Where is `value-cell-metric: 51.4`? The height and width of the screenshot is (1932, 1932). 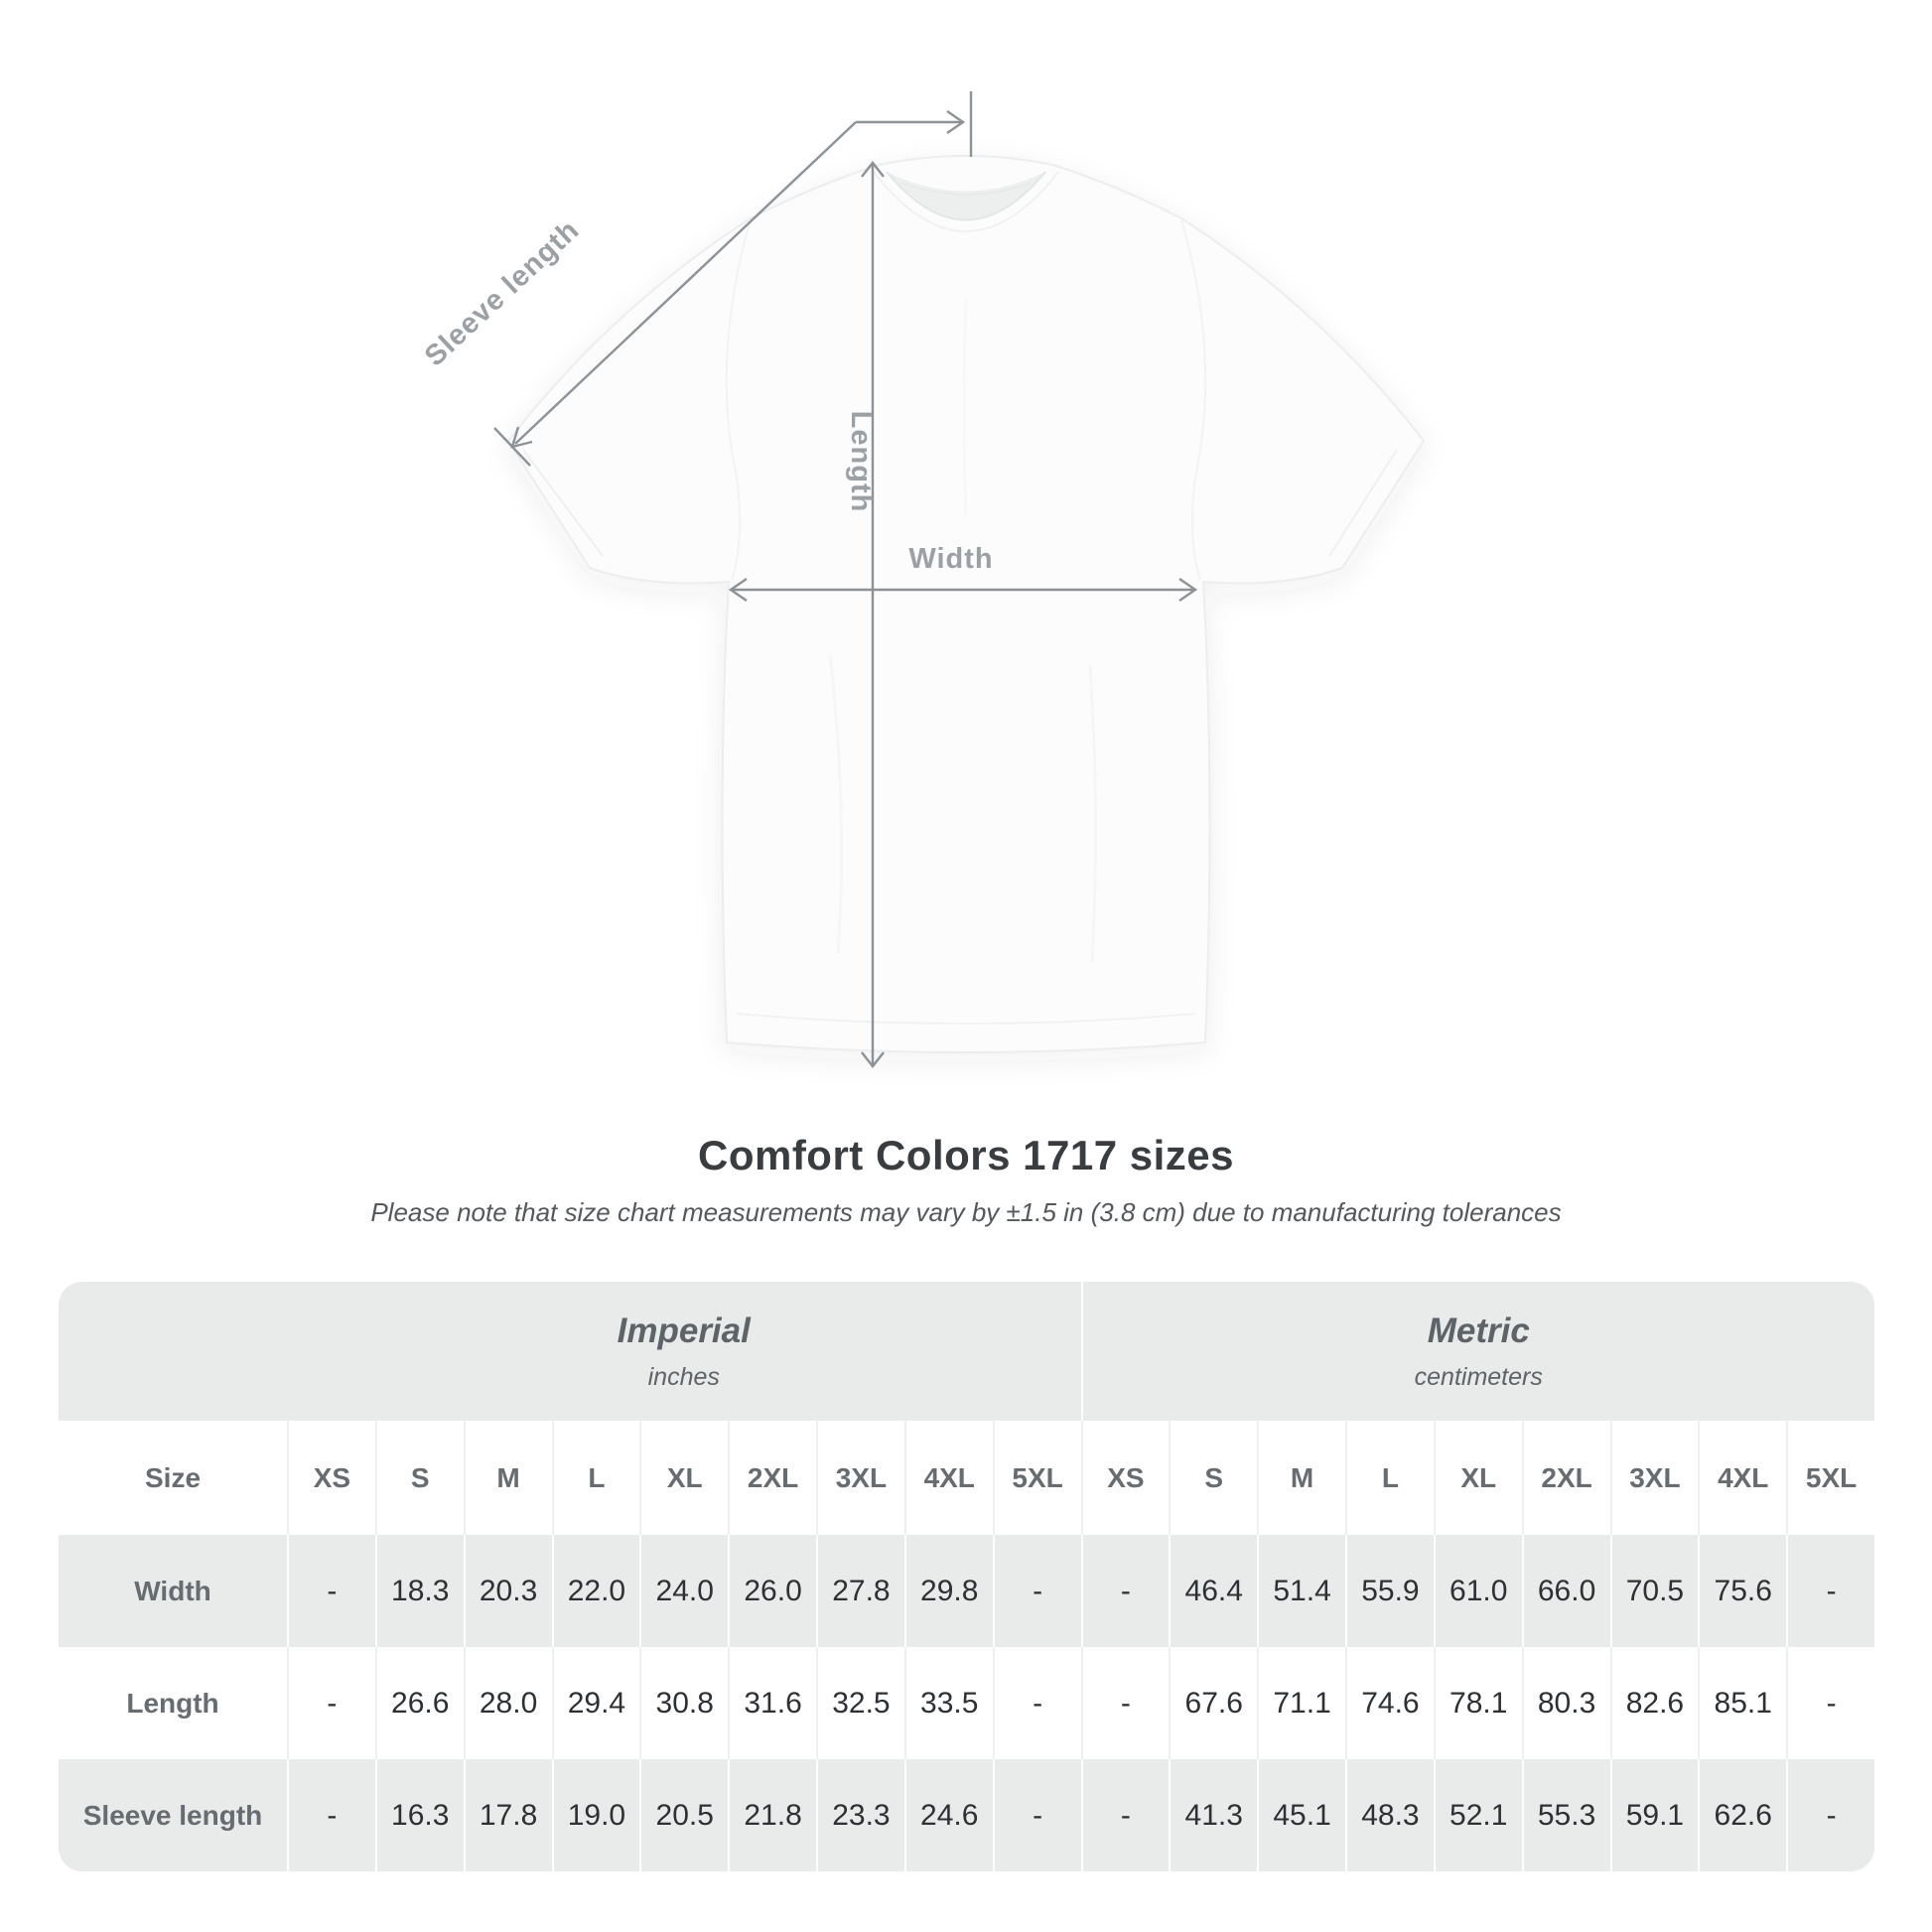 value-cell-metric: 51.4 is located at coordinates (1301, 1591).